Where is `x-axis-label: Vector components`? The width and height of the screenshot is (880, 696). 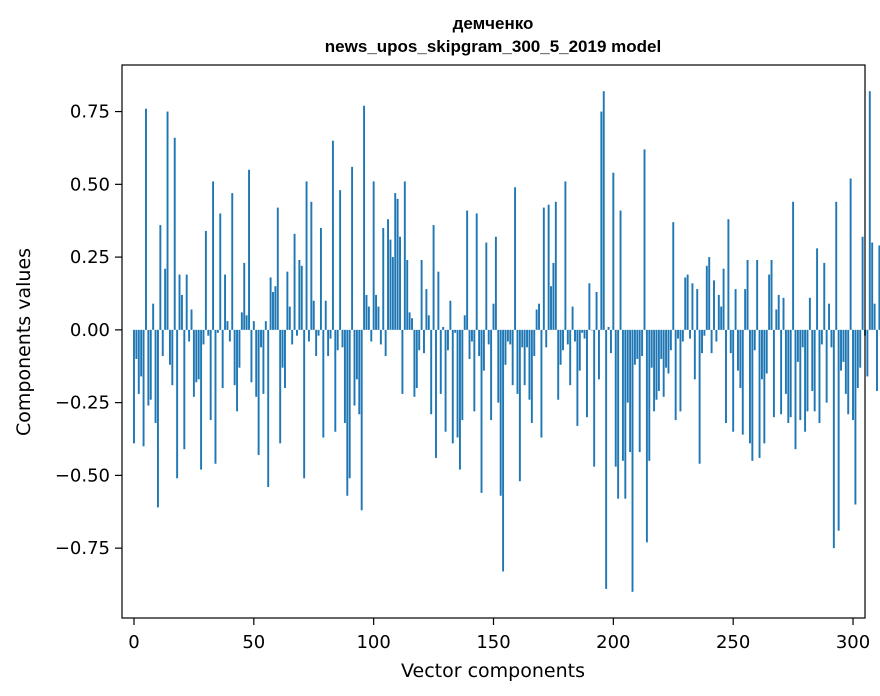
x-axis-label: Vector components is located at coordinates (493, 671).